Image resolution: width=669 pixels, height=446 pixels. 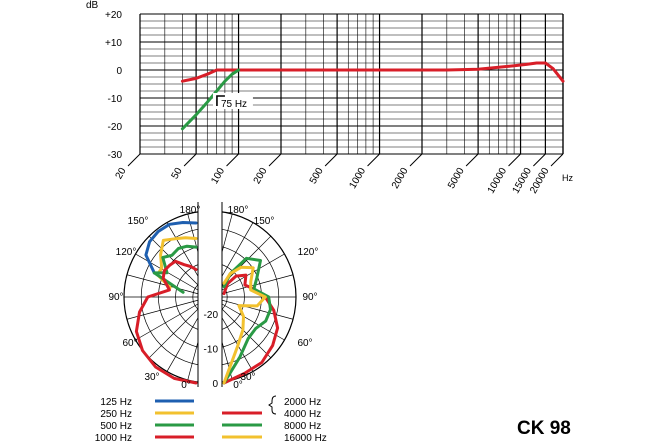 I want to click on y-tick-label: 0, so click(x=119, y=71).